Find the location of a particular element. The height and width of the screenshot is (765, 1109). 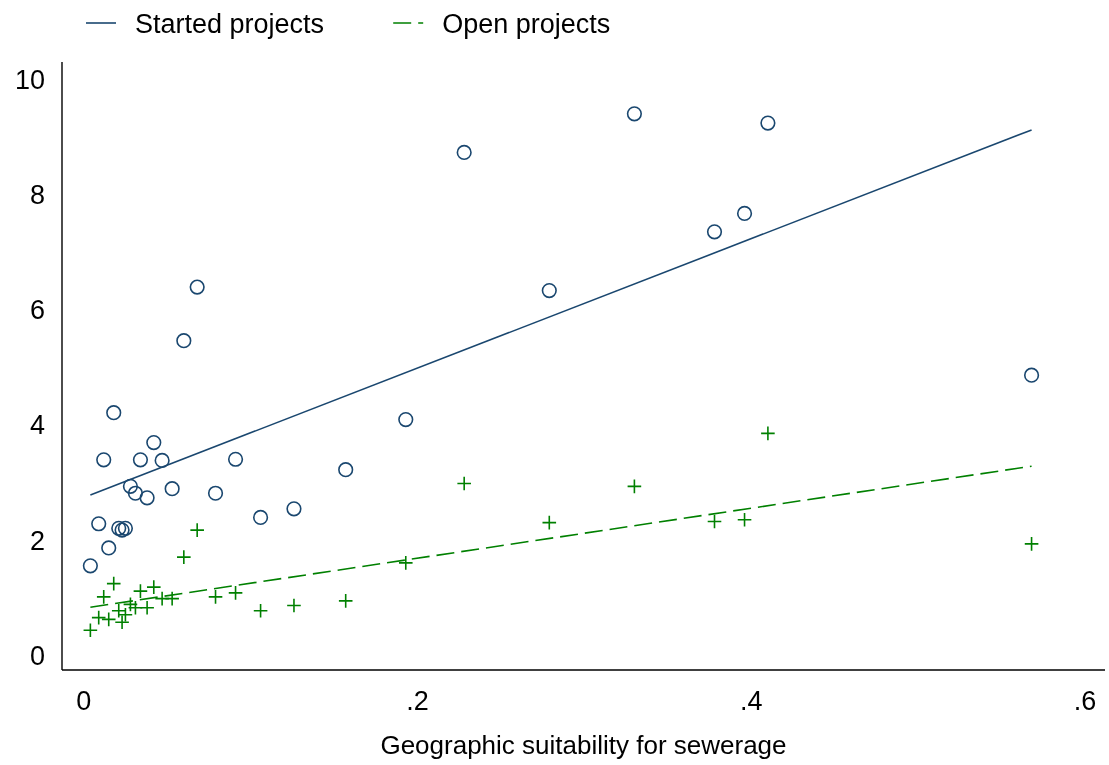

y-tick-label: 4 is located at coordinates (37, 425).